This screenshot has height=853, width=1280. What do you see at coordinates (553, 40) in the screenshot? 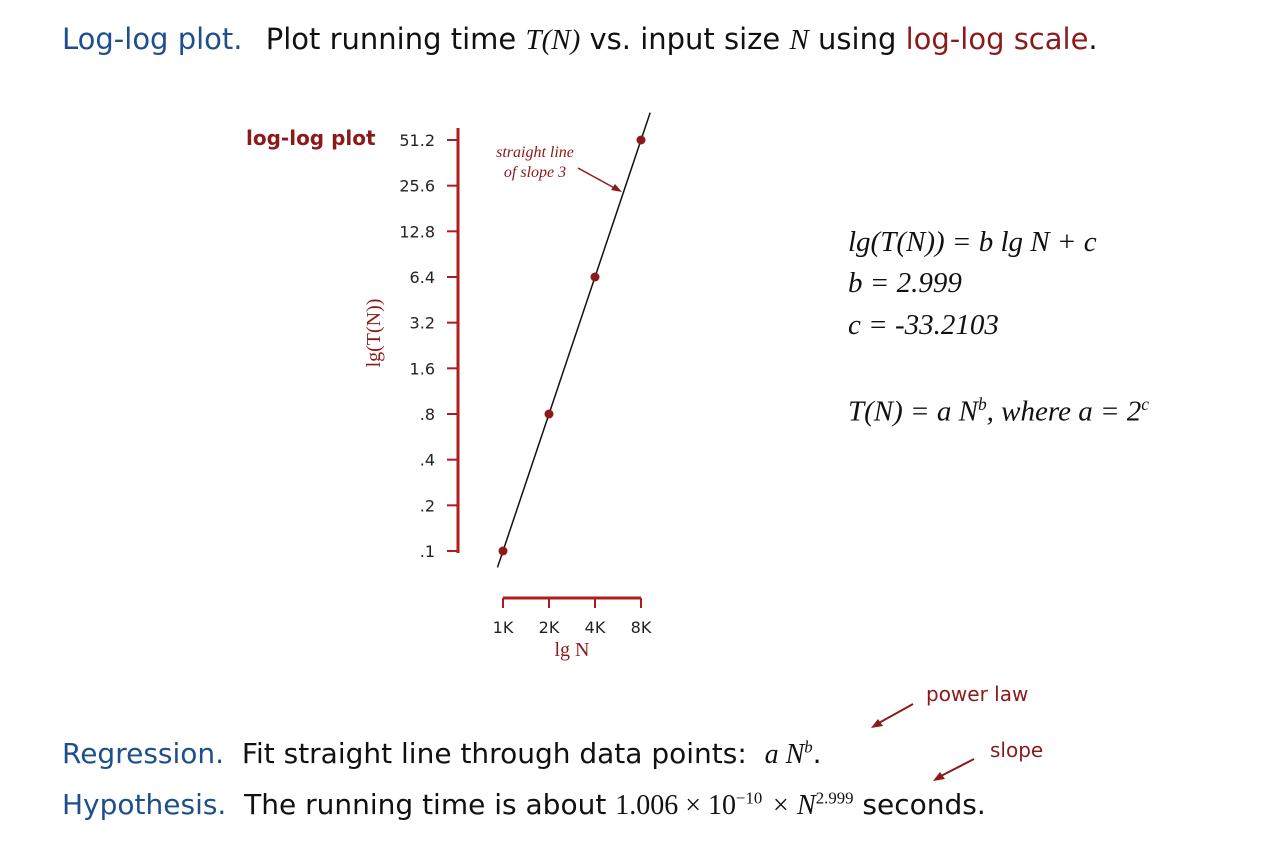
I see `headline-tn: T(N)` at bounding box center [553, 40].